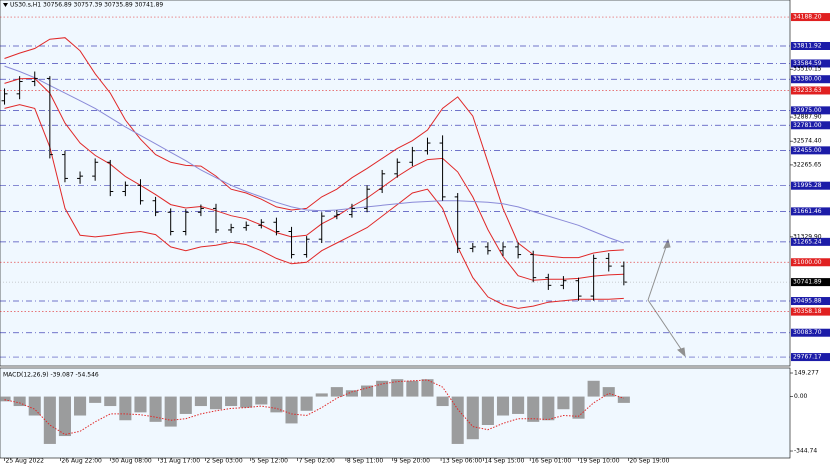 This screenshot has height=465, width=830. Describe the element at coordinates (807, 164) in the screenshot. I see `y-tick-label: 32265.65` at that location.